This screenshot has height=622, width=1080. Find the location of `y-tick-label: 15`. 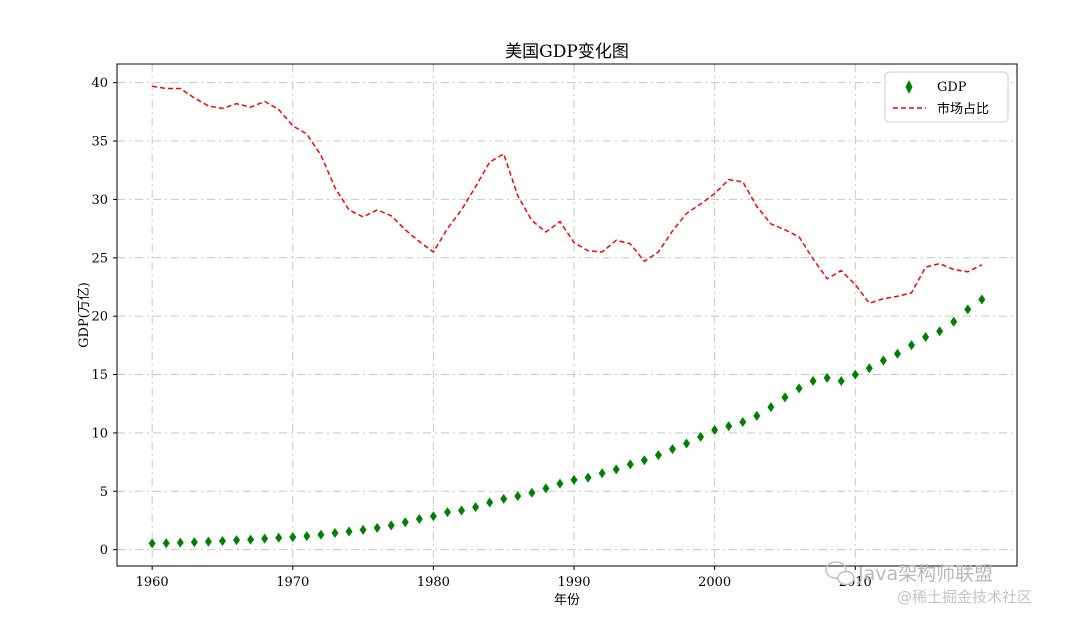

y-tick-label: 15 is located at coordinates (99, 375).